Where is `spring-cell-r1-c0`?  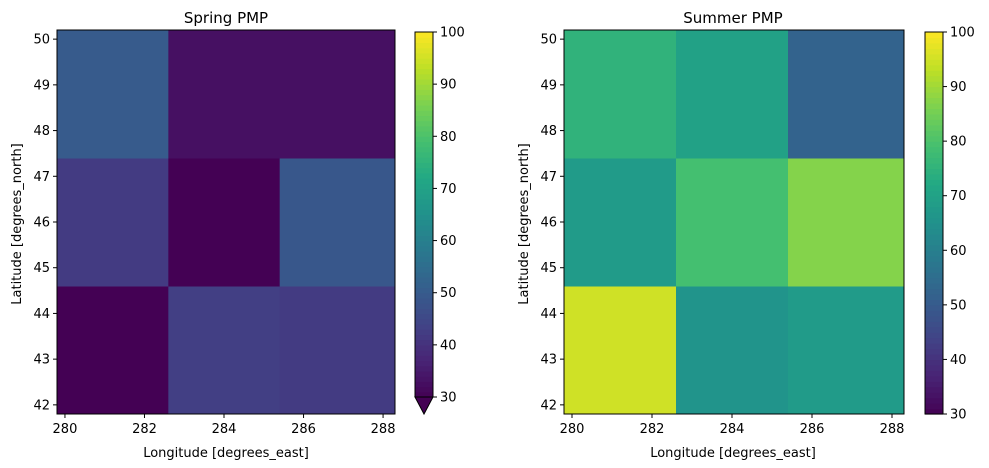
spring-cell-r1-c0 is located at coordinates (113, 222).